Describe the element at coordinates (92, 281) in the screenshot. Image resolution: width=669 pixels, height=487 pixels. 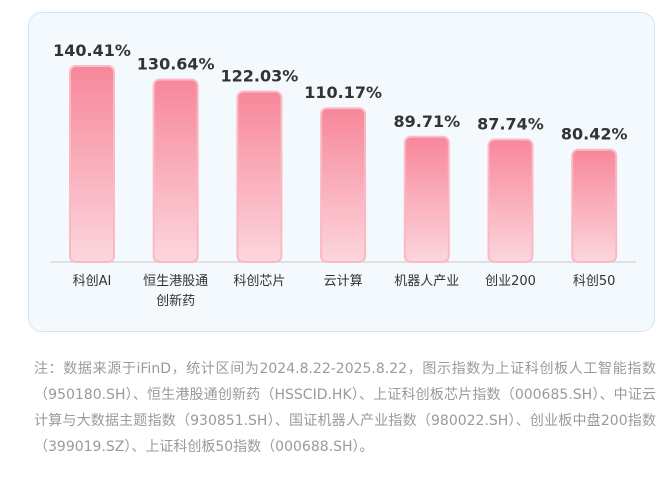
I see `x-tick-label: 科创AI` at that location.